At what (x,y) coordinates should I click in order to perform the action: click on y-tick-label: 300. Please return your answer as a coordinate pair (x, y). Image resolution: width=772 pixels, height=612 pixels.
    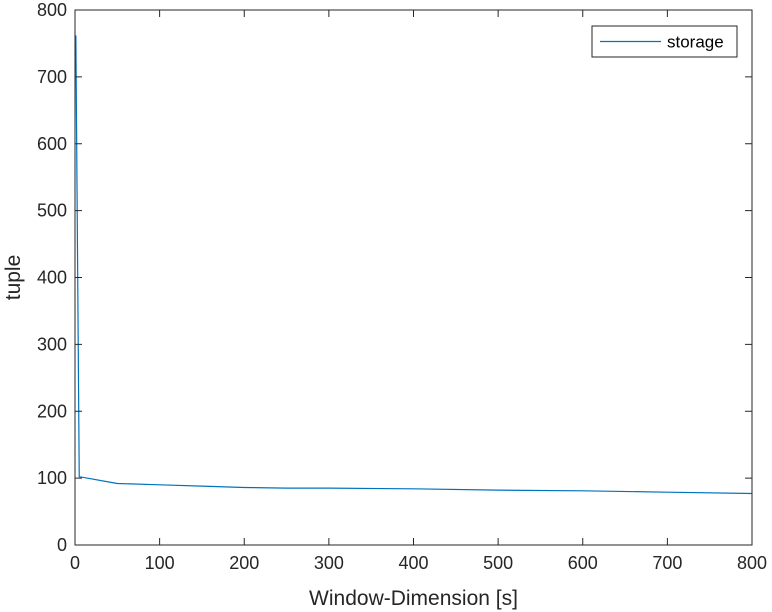
    Looking at the image, I should click on (52, 344).